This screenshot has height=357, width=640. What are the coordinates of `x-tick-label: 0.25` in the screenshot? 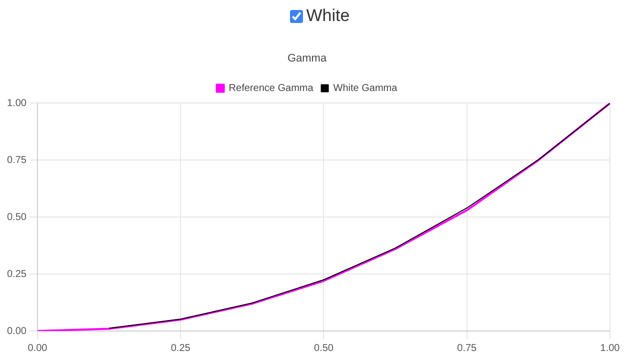 It's located at (180, 348).